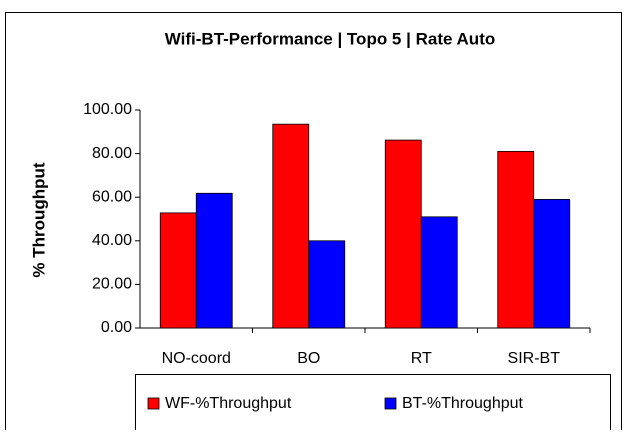 Image resolution: width=627 pixels, height=435 pixels. What do you see at coordinates (116, 327) in the screenshot?
I see `y-tick-label: 0.00` at bounding box center [116, 327].